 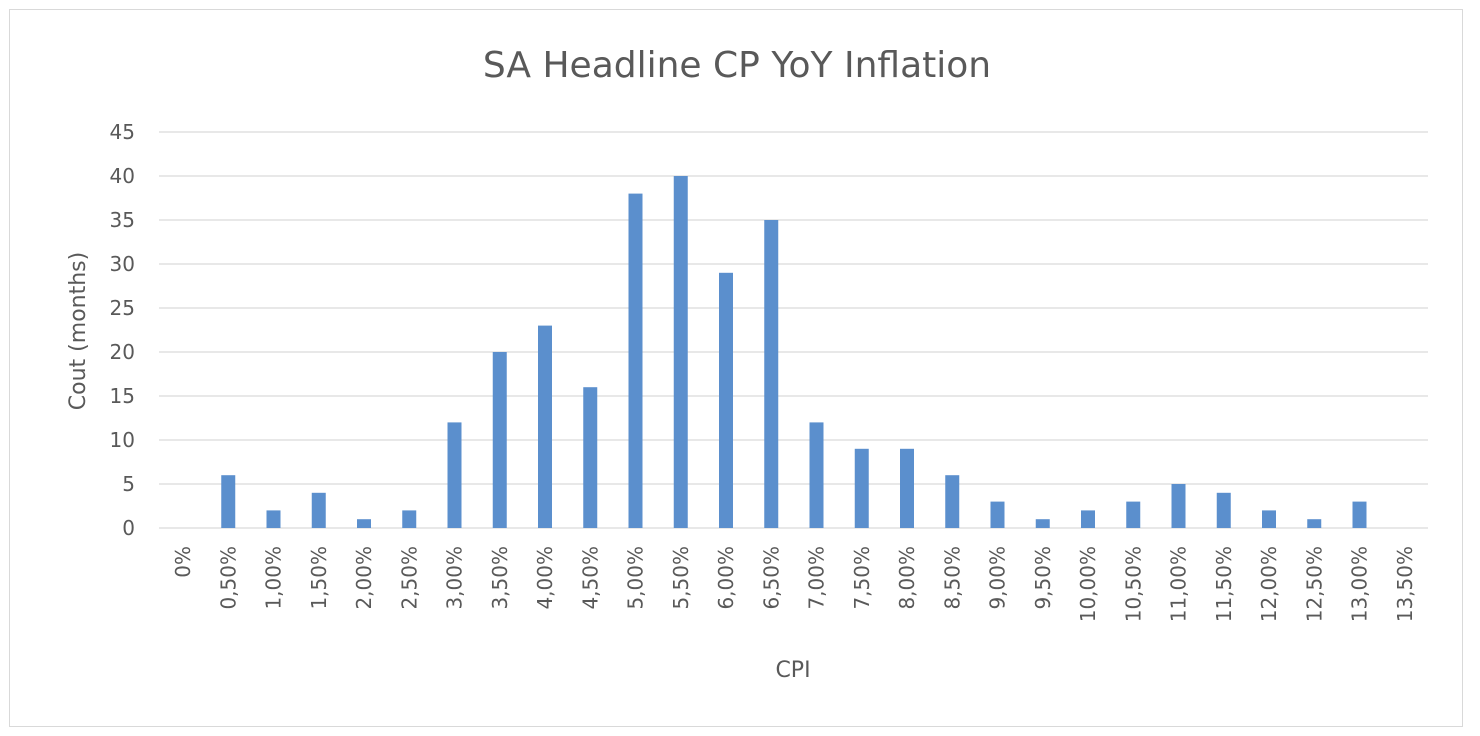 What do you see at coordinates (636, 578) in the screenshot?
I see `x-tick-label: 5,00%` at bounding box center [636, 578].